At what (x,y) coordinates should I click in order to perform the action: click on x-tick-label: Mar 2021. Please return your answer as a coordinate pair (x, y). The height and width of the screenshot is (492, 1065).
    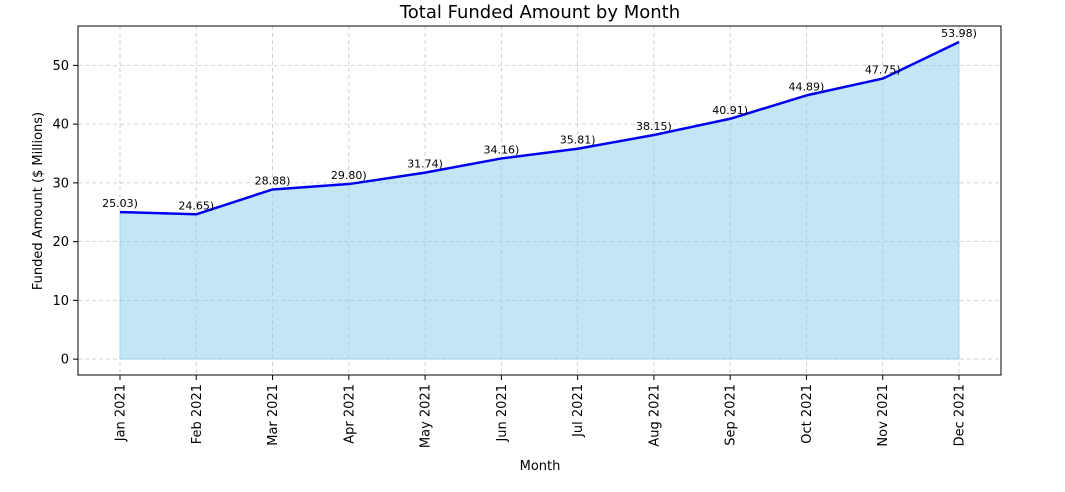
    Looking at the image, I should click on (273, 415).